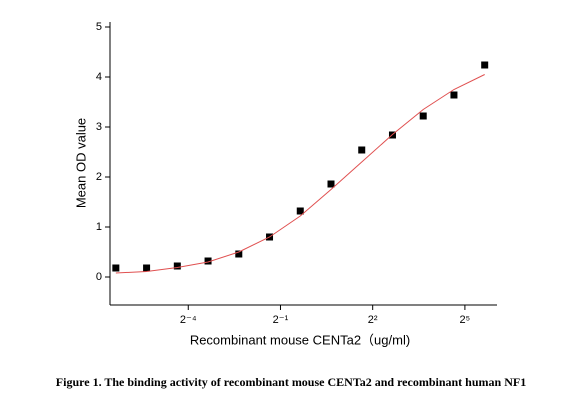  I want to click on x-axis-label: Recombinant mouse CENTa2（ug/ml), so click(300, 339).